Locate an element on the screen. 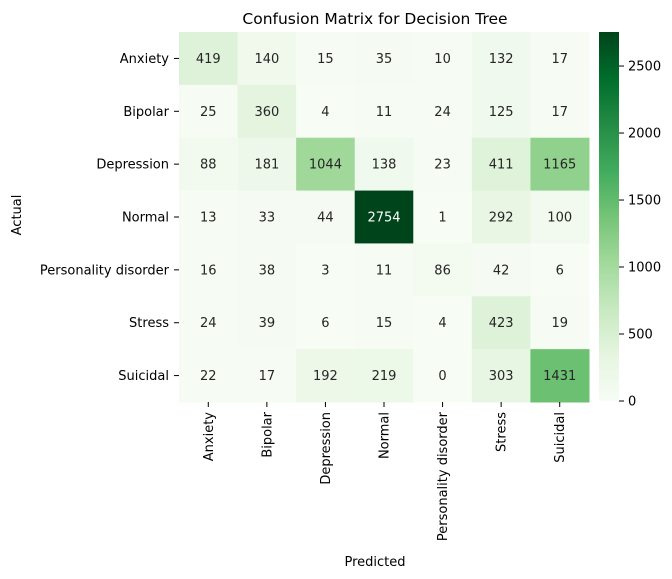 This screenshot has width=672, height=579. cell-value-label: 292 is located at coordinates (501, 218).